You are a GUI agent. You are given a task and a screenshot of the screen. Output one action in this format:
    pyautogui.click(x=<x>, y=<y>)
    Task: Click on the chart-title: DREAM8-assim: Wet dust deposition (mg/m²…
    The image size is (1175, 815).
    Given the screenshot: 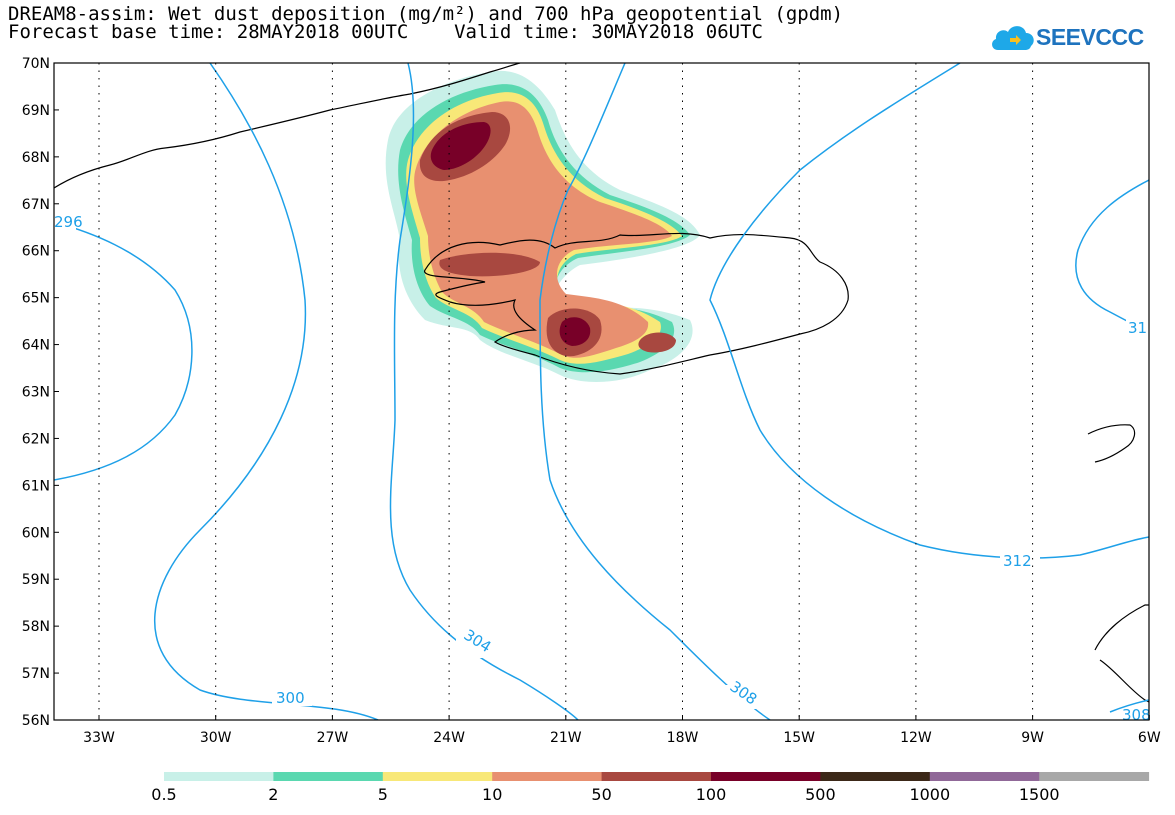 What is the action you would take?
    pyautogui.click(x=426, y=14)
    